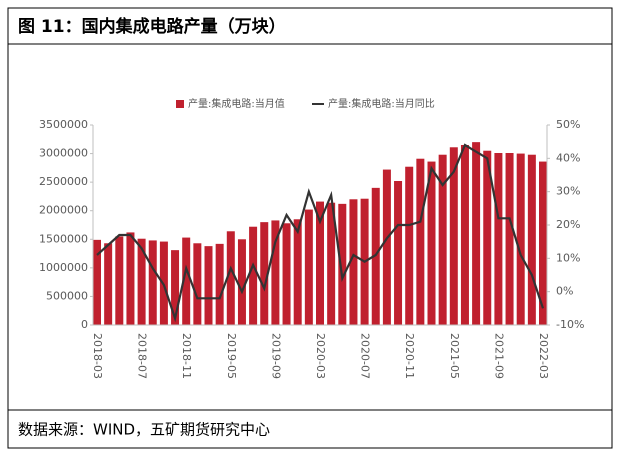 The width and height of the screenshot is (617, 457). Describe the element at coordinates (564, 291) in the screenshot. I see `y2-tick-label: 0%` at that location.